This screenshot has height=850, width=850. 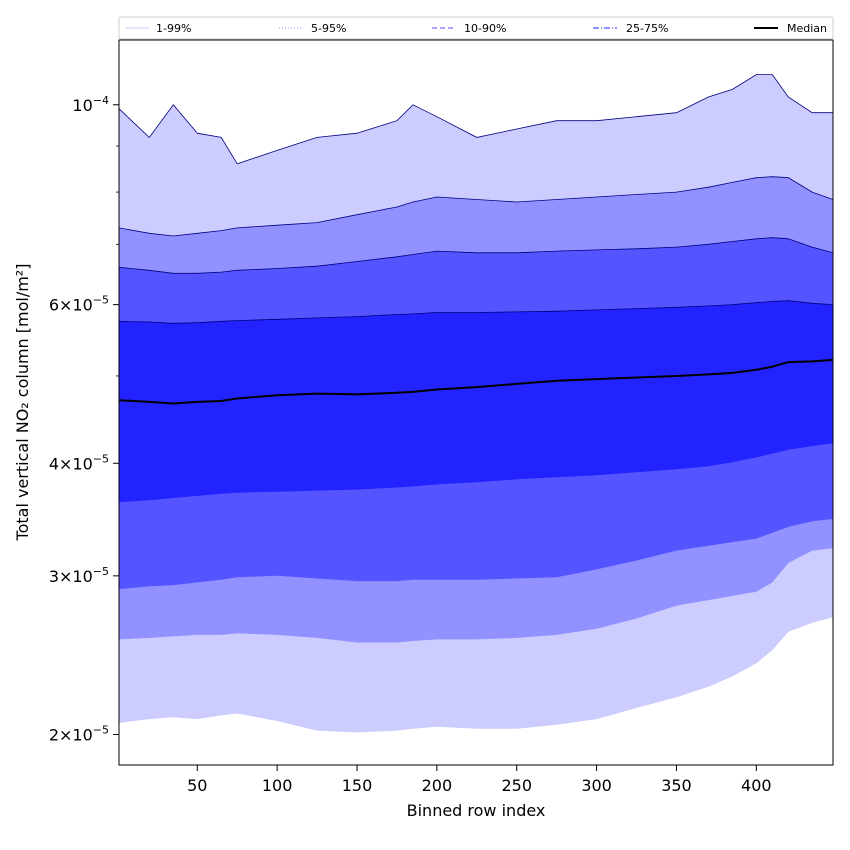 What do you see at coordinates (22, 403) in the screenshot?
I see `y-axis-label: Total vertical NO₂ column [mol/m²]` at bounding box center [22, 403].